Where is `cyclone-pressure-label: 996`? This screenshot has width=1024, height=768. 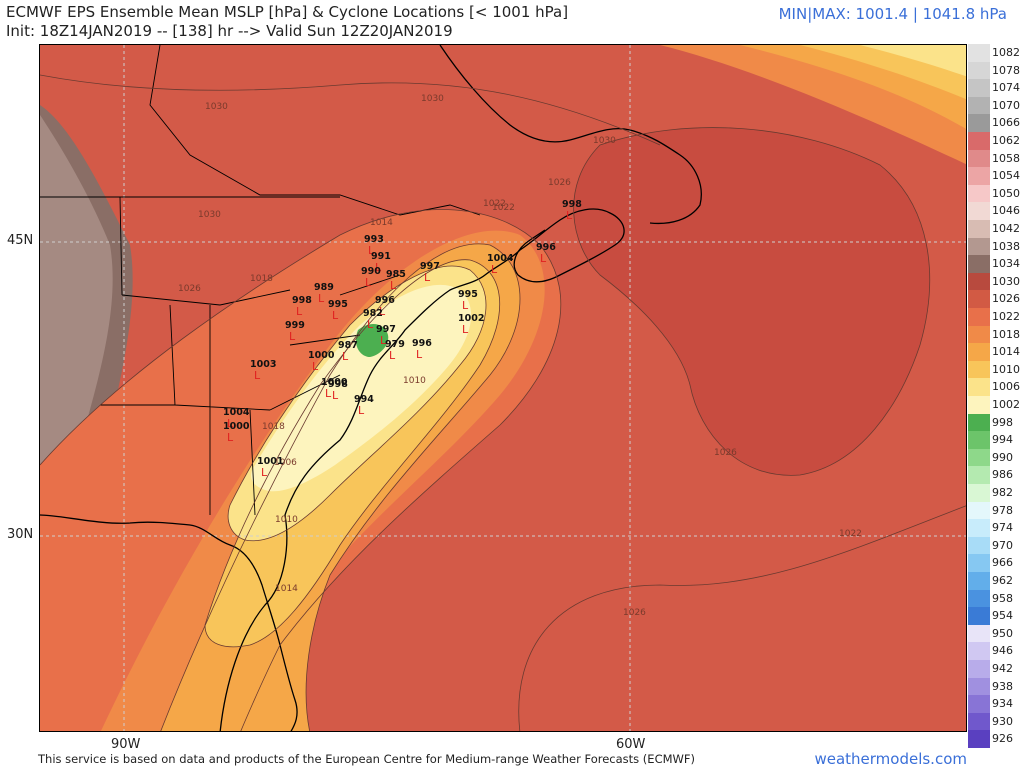
cyclone-pressure-label: 996 is located at coordinates (422, 343).